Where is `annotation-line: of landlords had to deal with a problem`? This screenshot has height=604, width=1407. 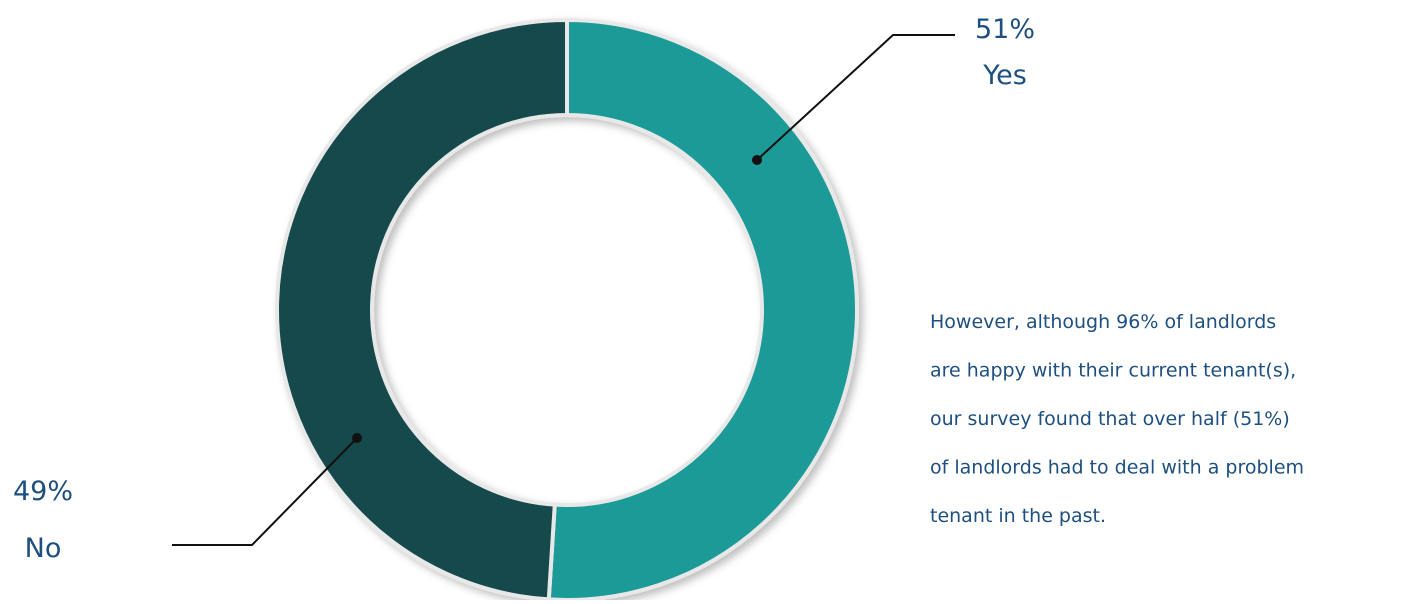
annotation-line: of landlords had to deal with a problem is located at coordinates (1117, 468).